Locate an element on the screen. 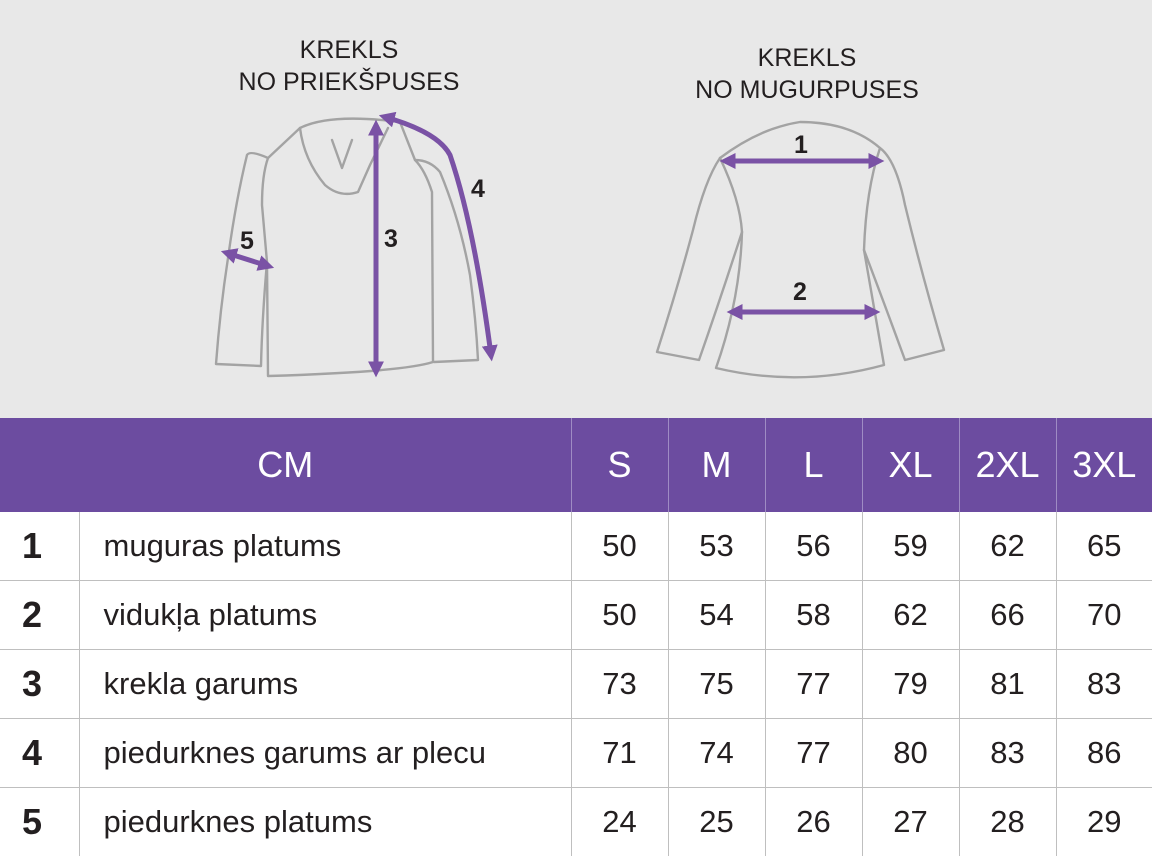 The height and width of the screenshot is (864, 1152). row-number: 4 is located at coordinates (39, 753).